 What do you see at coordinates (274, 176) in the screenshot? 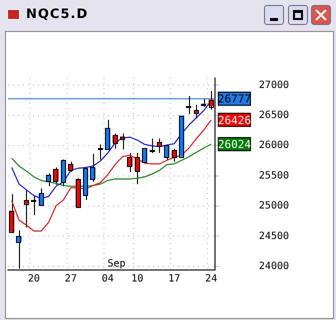
I see `y-tick-label: 25500` at bounding box center [274, 176].